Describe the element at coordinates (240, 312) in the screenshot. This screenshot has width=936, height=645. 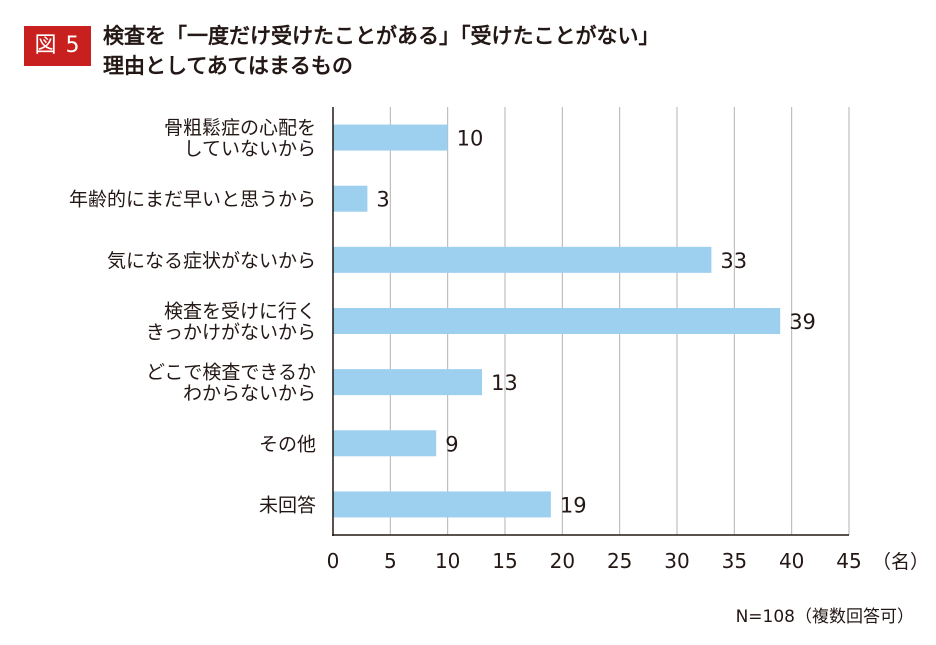
I see `category-label: 検査を受けに行く` at that location.